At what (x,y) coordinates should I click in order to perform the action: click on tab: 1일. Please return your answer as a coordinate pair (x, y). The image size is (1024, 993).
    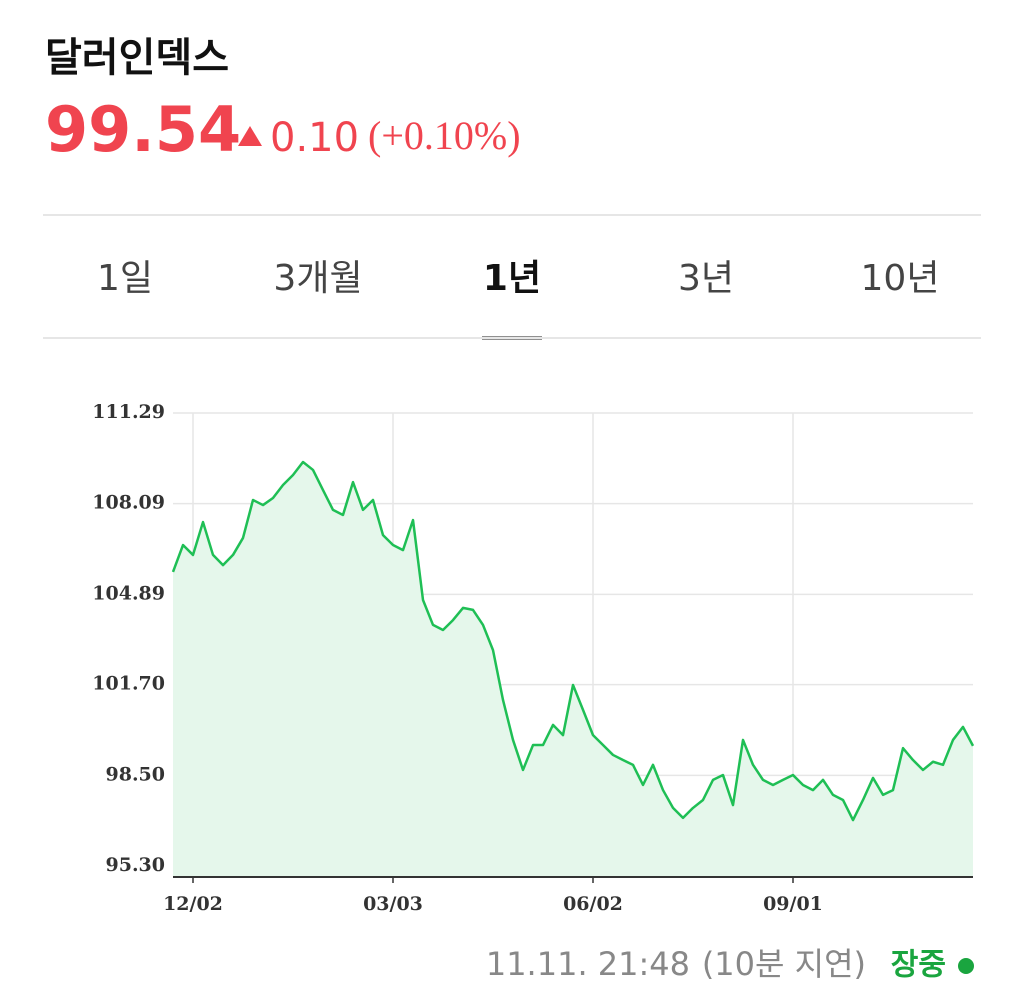
    Looking at the image, I should click on (125, 278).